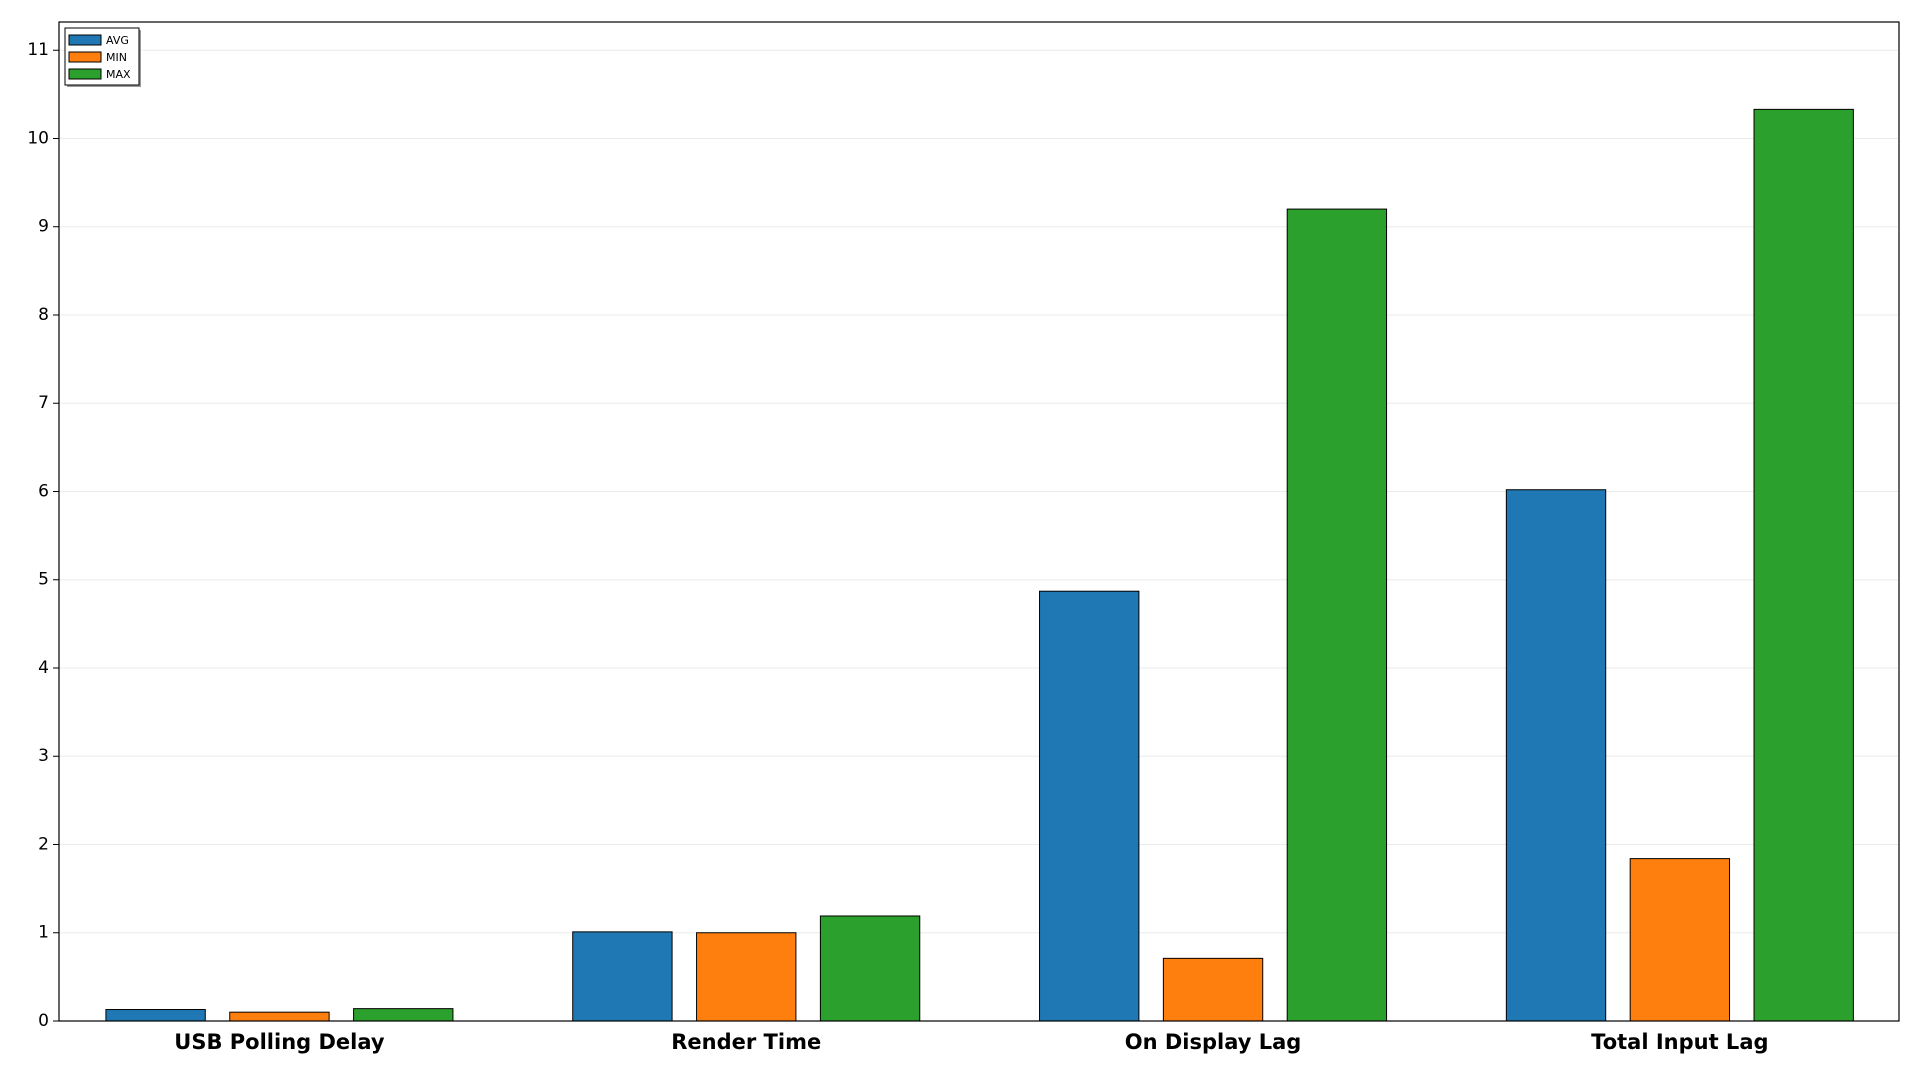  What do you see at coordinates (116, 57) in the screenshot?
I see `legend-label: MIN` at bounding box center [116, 57].